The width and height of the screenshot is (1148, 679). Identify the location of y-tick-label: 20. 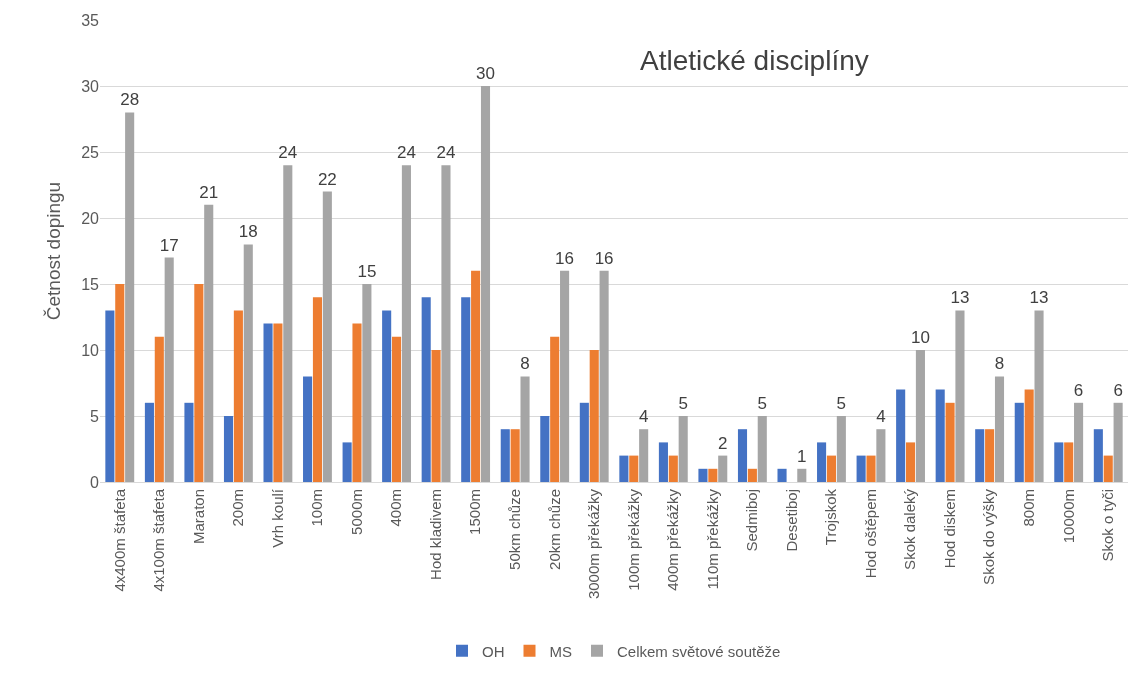
(90, 218).